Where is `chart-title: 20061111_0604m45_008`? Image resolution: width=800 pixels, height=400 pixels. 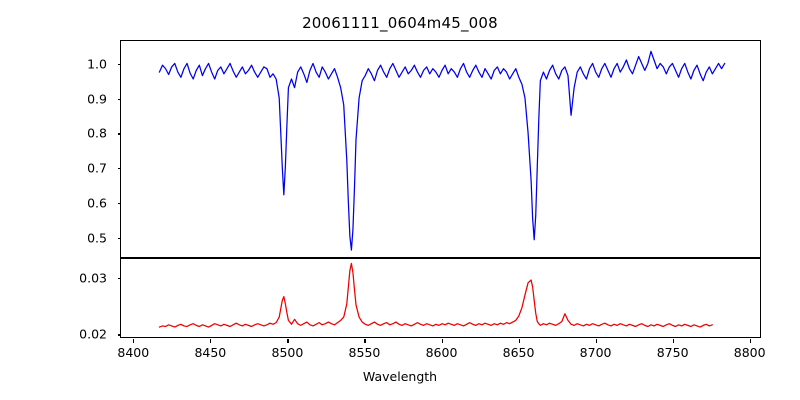 chart-title: 20061111_0604m45_008 is located at coordinates (400, 23).